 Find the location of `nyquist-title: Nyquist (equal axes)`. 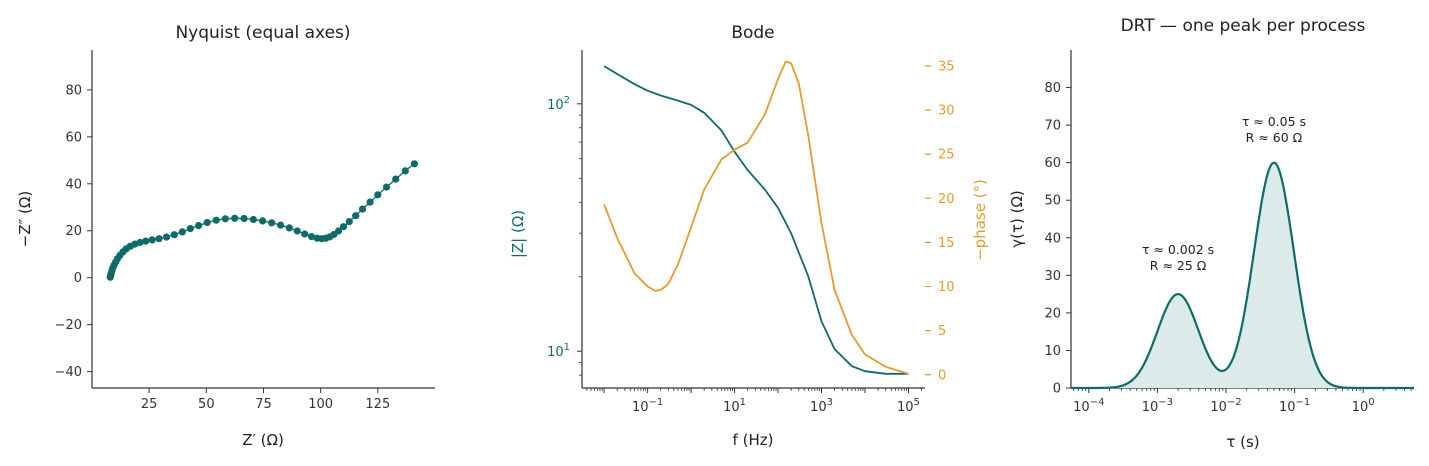

nyquist-title: Nyquist (equal axes) is located at coordinates (262, 33).